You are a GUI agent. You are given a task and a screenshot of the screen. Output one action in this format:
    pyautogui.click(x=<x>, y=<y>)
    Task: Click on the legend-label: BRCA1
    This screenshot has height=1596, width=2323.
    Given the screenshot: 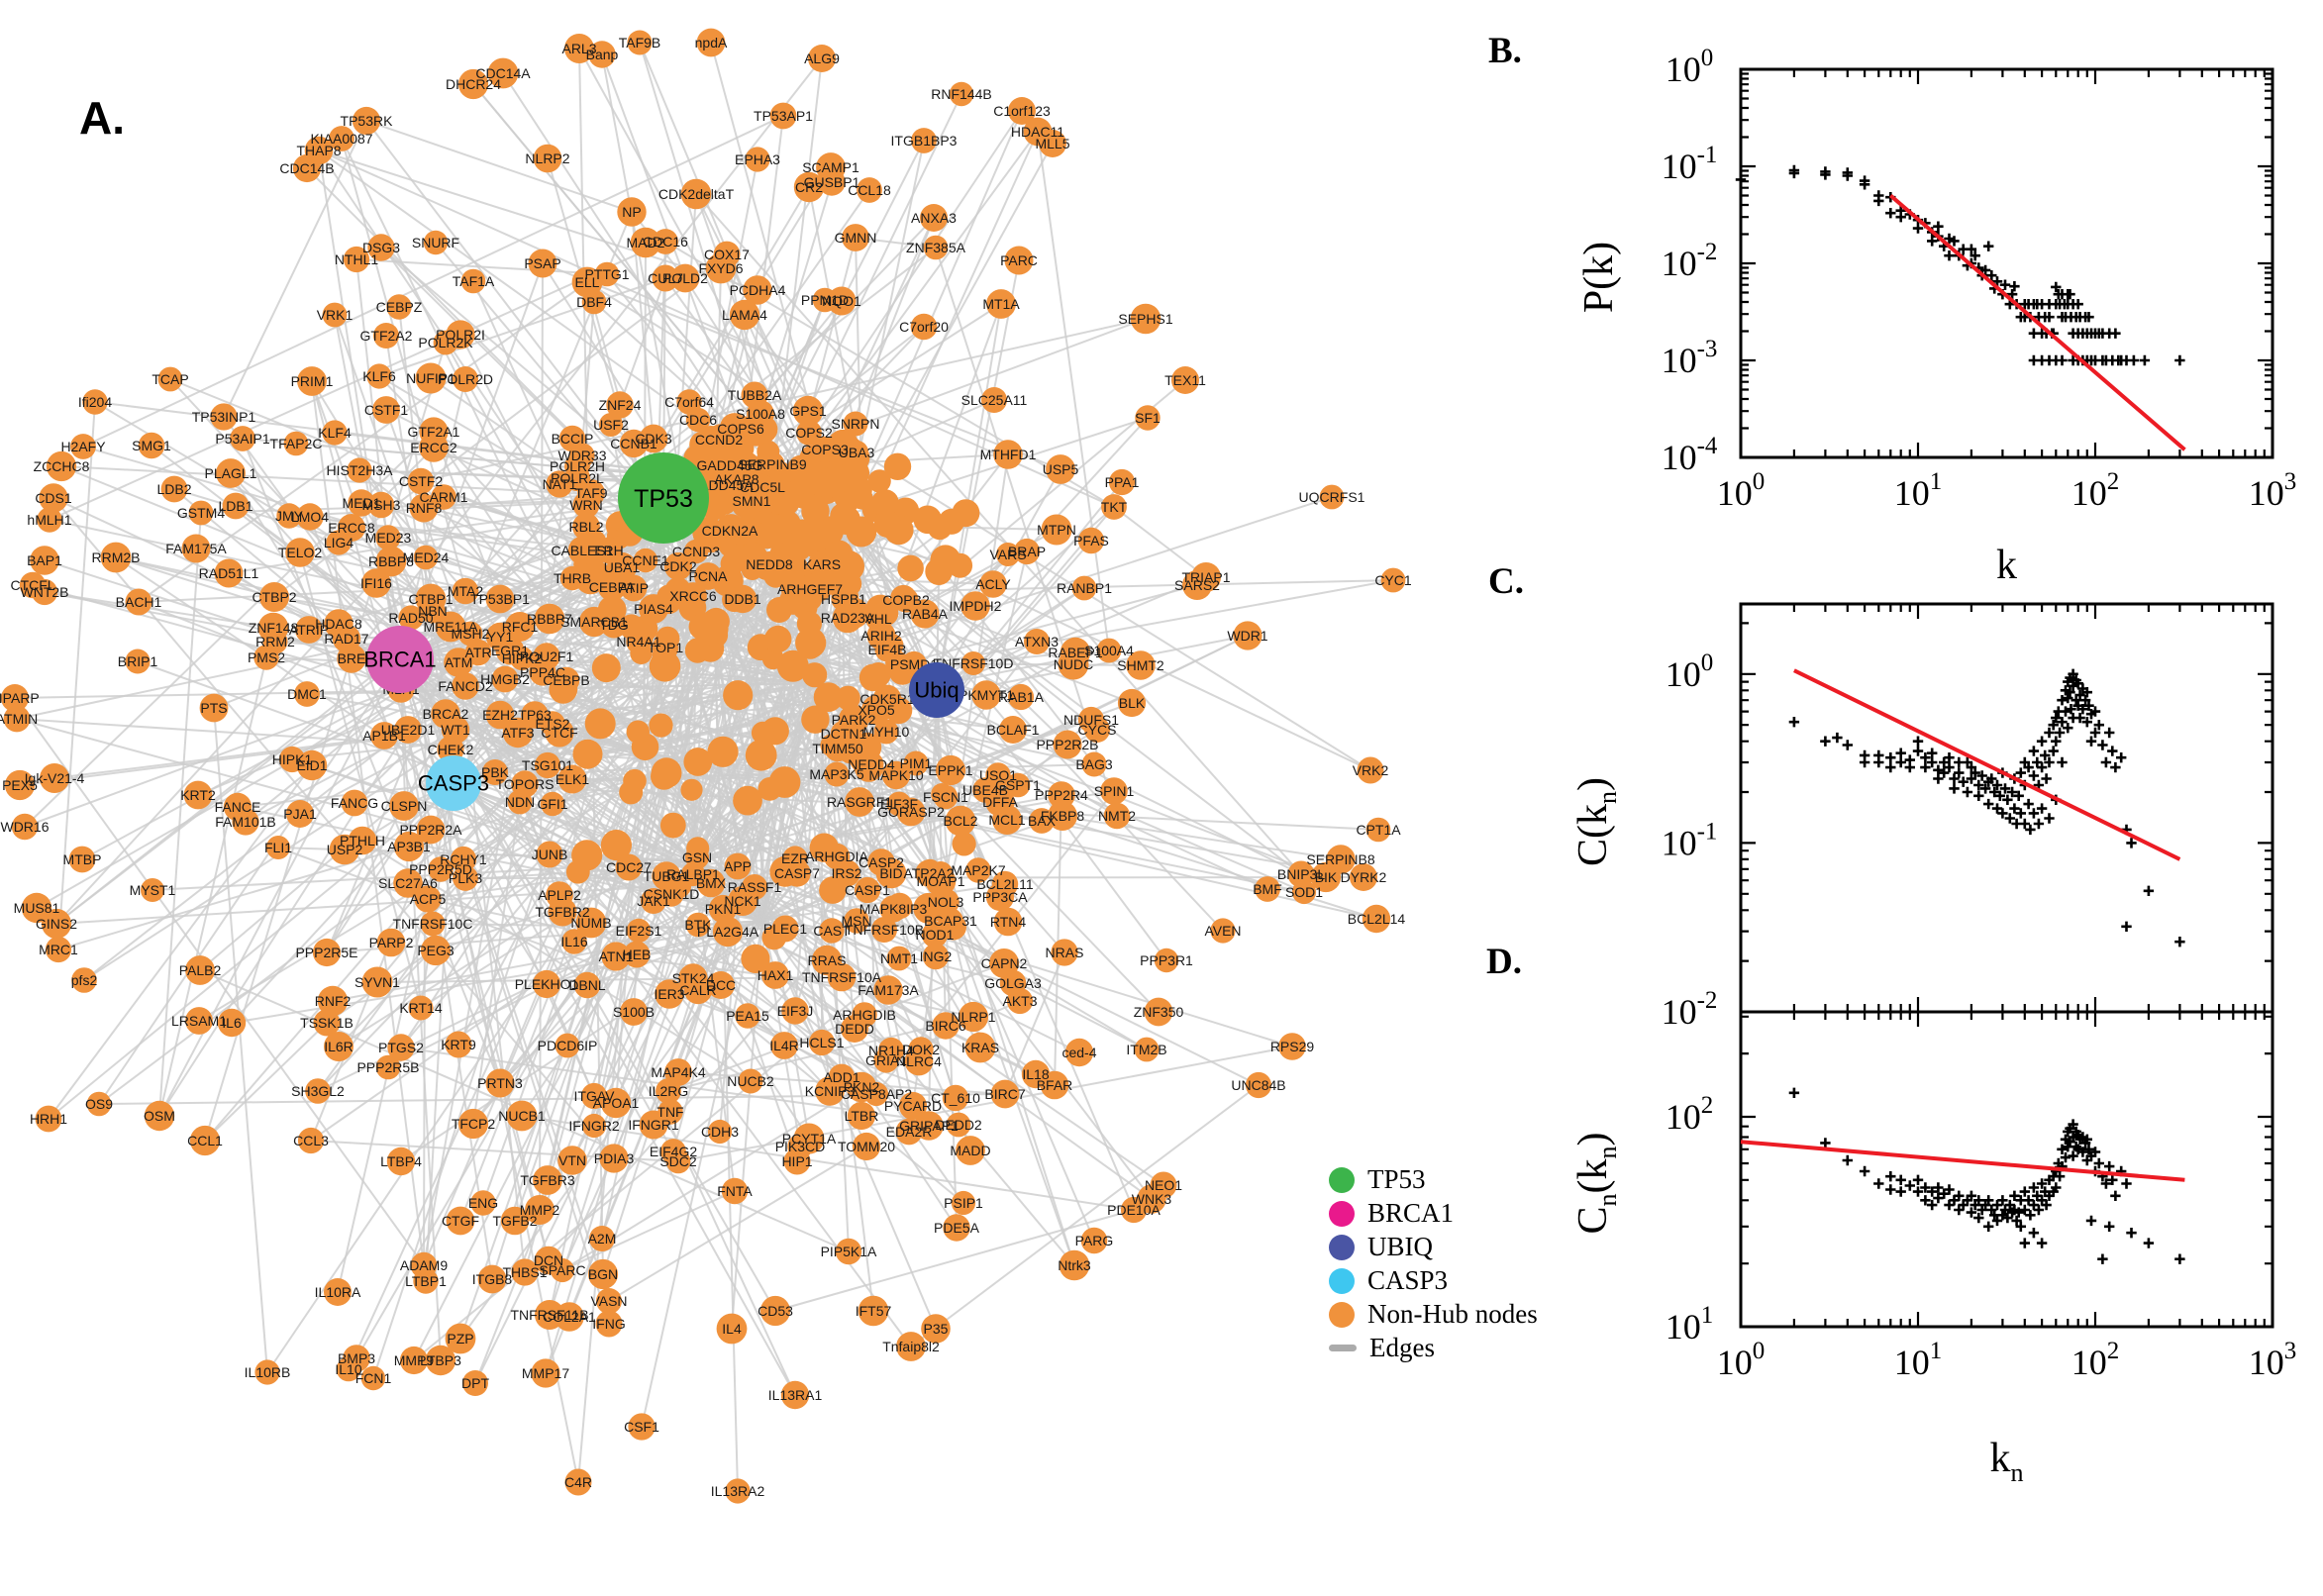 What is the action you would take?
    pyautogui.click(x=1411, y=1213)
    